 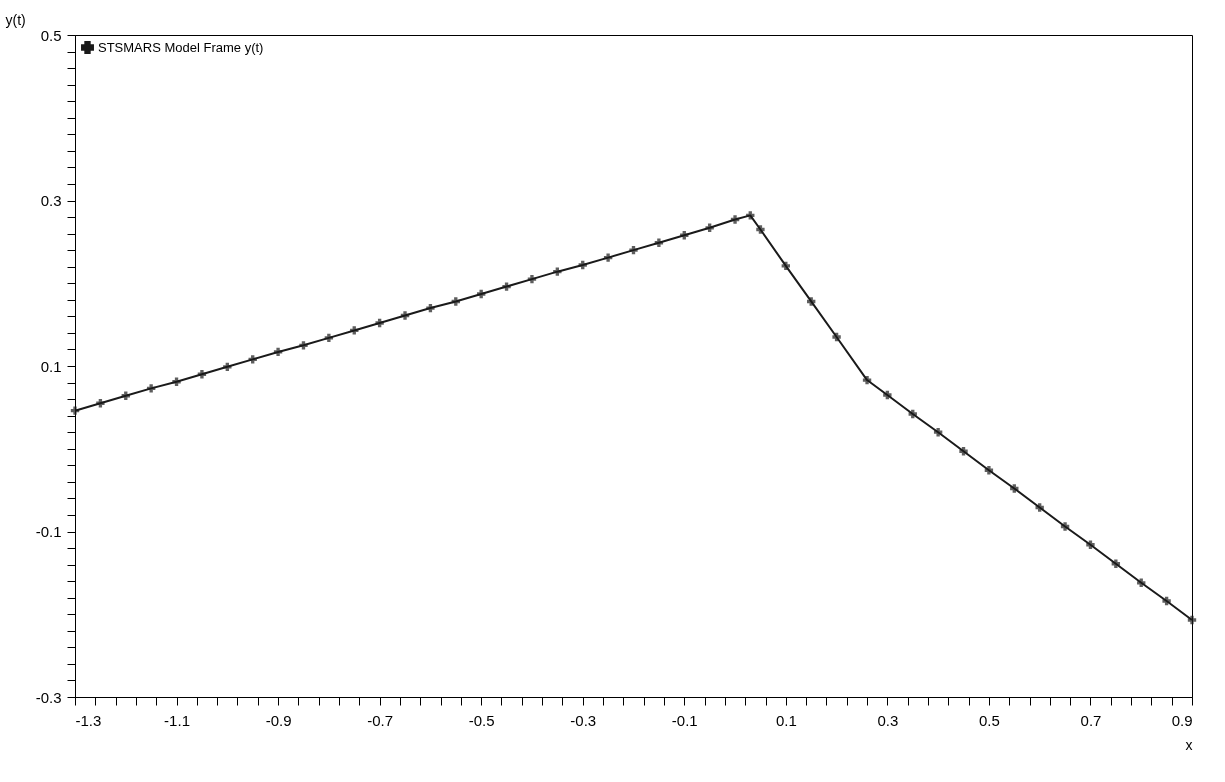 I want to click on x-tick-label: 0.9, so click(x=1182, y=720).